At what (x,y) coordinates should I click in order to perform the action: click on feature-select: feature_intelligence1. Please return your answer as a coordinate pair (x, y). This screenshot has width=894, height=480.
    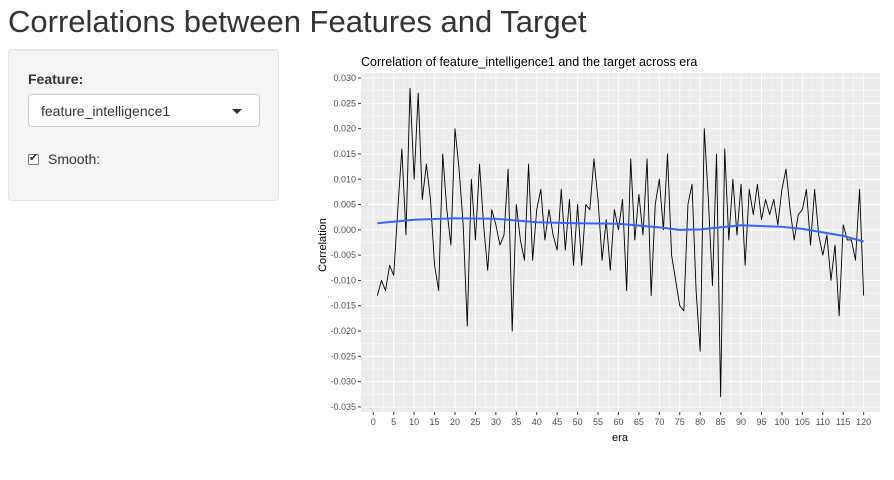
    Looking at the image, I should click on (144, 110).